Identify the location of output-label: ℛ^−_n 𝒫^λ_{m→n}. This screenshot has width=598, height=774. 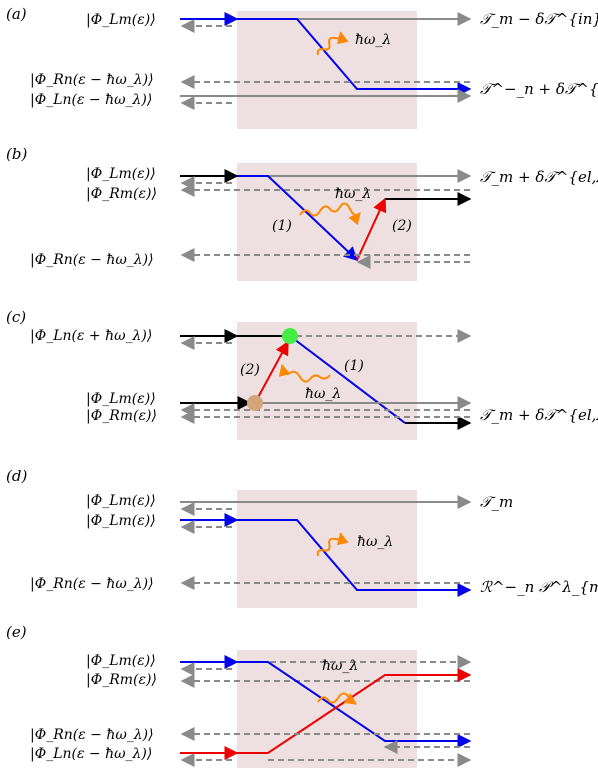
(539, 587).